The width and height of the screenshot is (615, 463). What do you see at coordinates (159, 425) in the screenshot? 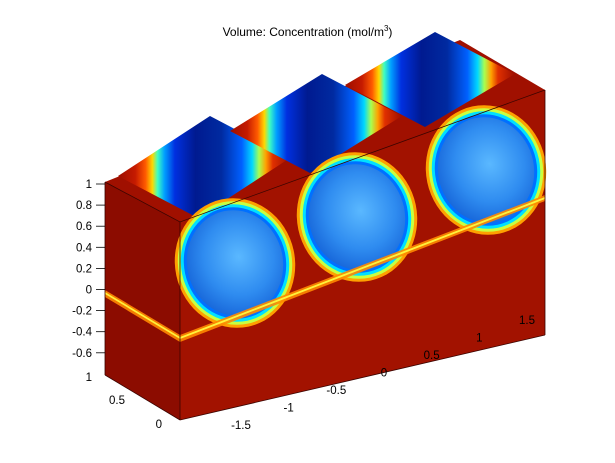
I see `y-tick-label: 0` at bounding box center [159, 425].